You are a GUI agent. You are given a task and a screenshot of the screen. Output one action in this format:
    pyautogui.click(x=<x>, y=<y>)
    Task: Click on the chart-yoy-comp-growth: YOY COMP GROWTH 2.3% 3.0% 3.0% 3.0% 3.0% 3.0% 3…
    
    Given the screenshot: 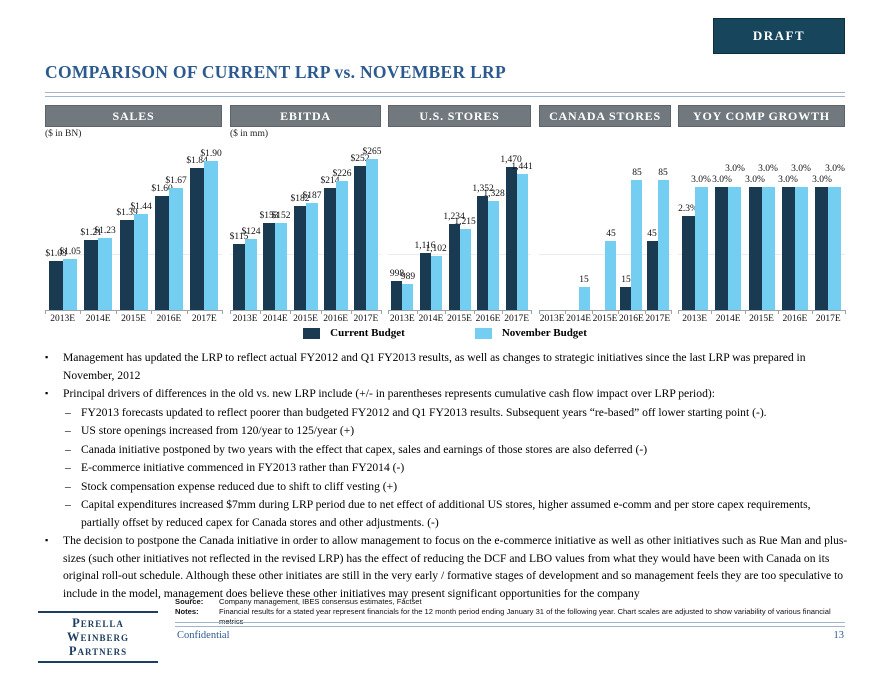 What is the action you would take?
    pyautogui.click(x=762, y=216)
    